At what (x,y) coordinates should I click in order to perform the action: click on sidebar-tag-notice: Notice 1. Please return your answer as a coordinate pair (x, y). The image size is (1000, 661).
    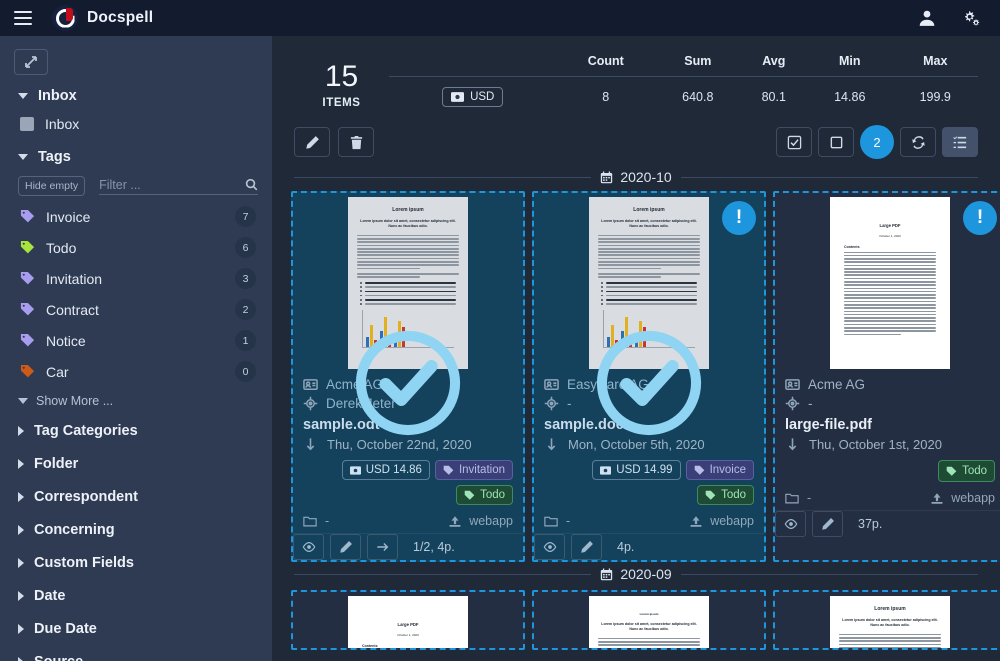
    Looking at the image, I should click on (136, 340).